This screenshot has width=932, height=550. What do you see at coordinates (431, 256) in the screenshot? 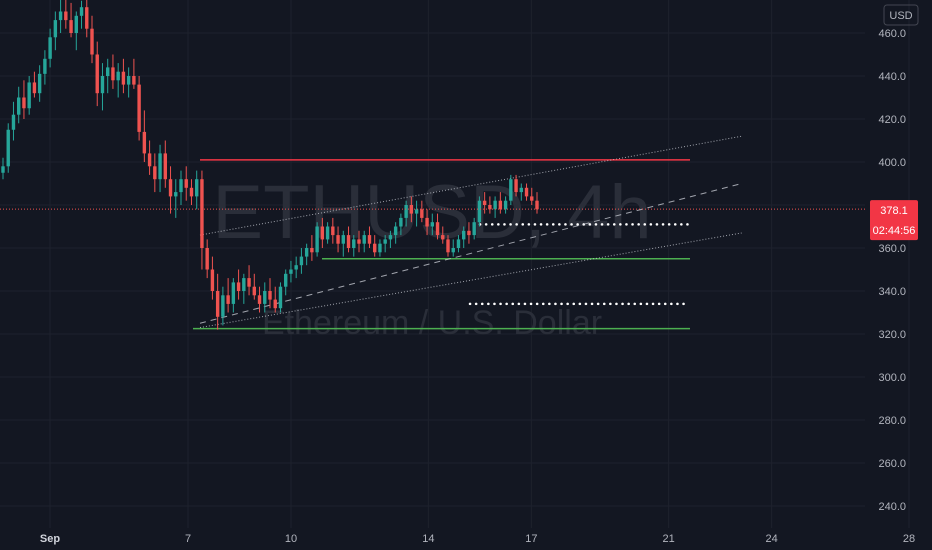
I see `watermark: ETHUSD, 4h Ethereum / U.S. Dollar` at bounding box center [431, 256].